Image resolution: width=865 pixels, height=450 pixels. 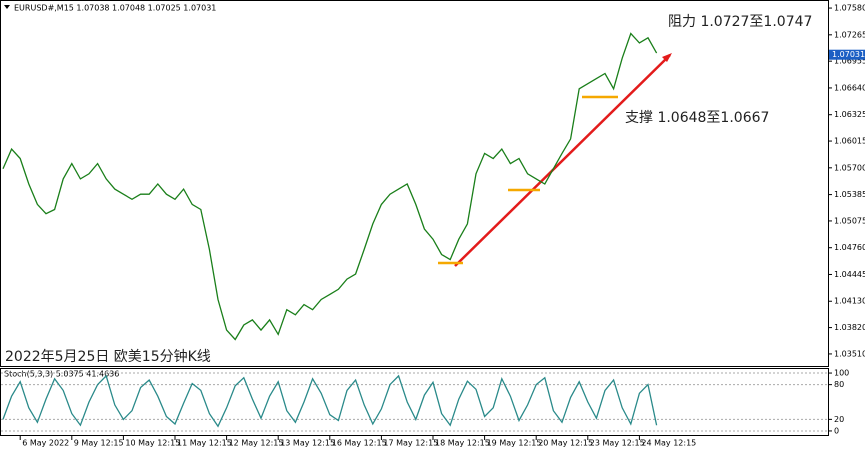 I want to click on annotation: 阻力 1.0727至1.0747, so click(x=740, y=22).